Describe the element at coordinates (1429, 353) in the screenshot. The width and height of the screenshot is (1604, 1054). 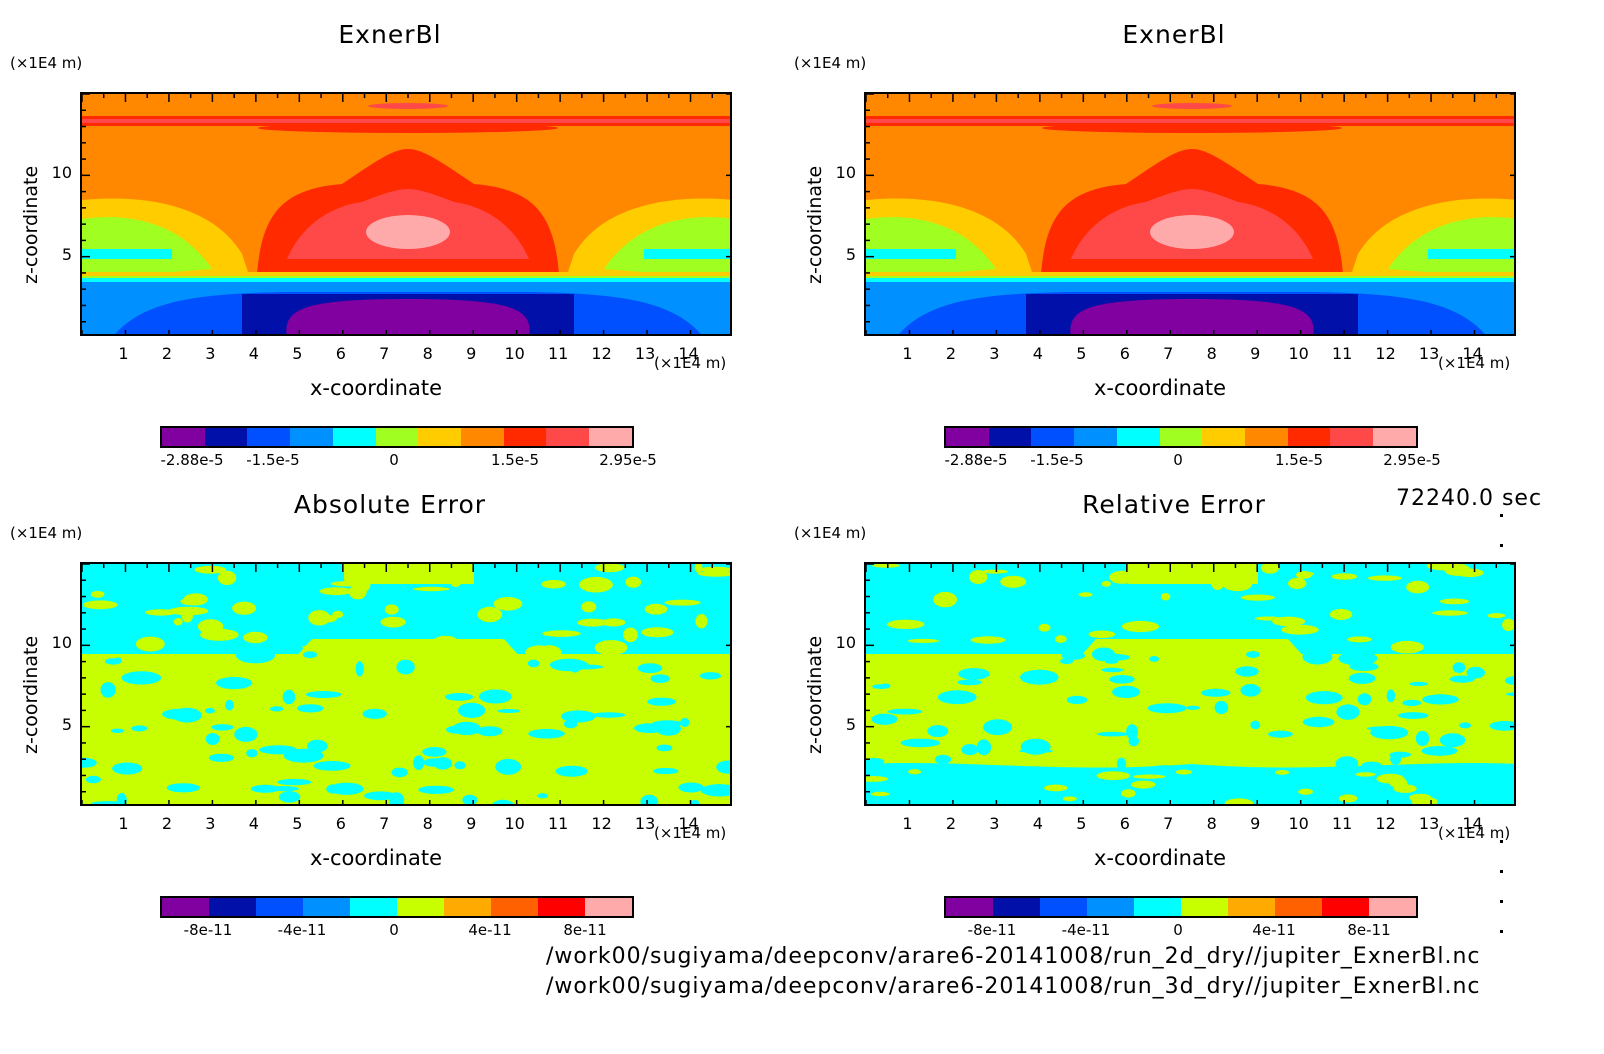
I see `x-tick-label: 13` at that location.